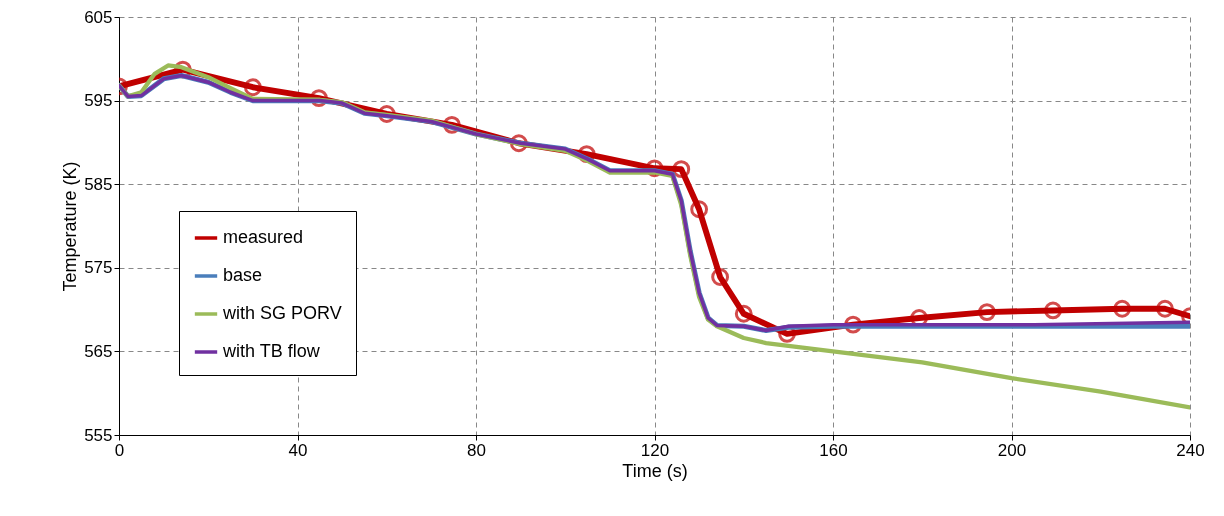 Image resolution: width=1224 pixels, height=516 pixels. What do you see at coordinates (282, 313) in the screenshot?
I see `legend-label: with SG PORV` at bounding box center [282, 313].